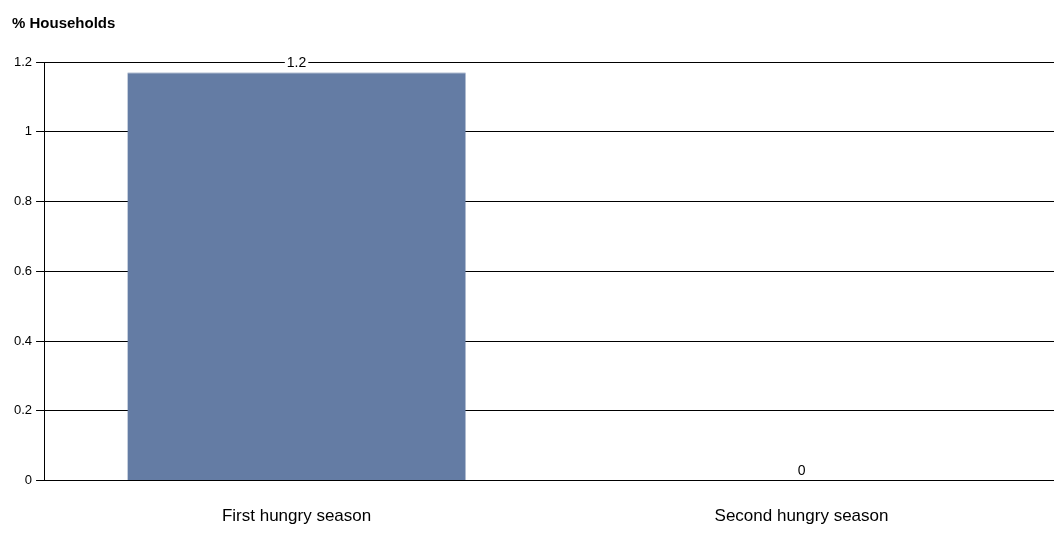  I want to click on y-tick-label: 0.6, so click(23, 270).